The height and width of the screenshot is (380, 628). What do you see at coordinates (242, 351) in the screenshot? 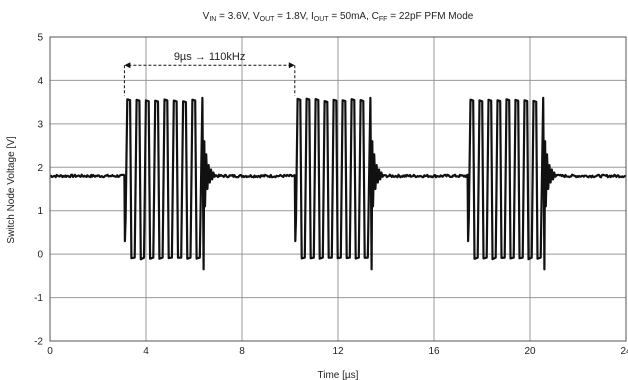
I see `x-tick-label: 8` at bounding box center [242, 351].